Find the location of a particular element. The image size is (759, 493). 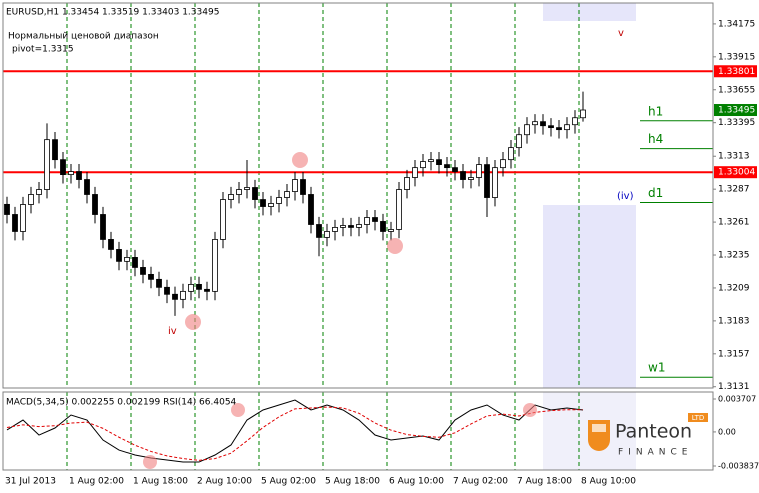

y-tick-label: 1.33395 is located at coordinates (736, 123).